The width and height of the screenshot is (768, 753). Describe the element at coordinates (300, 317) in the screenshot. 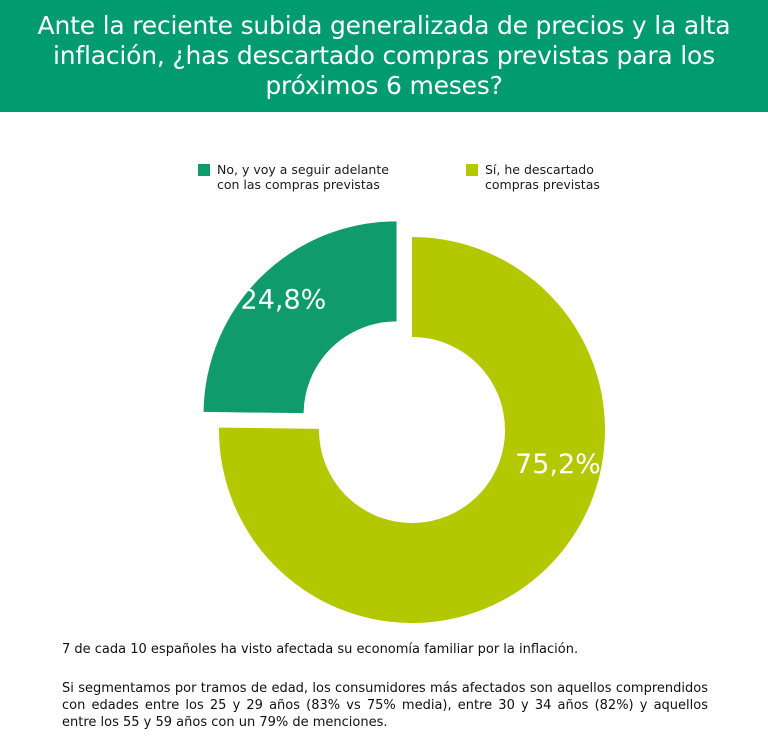

I see `slice-no` at that location.